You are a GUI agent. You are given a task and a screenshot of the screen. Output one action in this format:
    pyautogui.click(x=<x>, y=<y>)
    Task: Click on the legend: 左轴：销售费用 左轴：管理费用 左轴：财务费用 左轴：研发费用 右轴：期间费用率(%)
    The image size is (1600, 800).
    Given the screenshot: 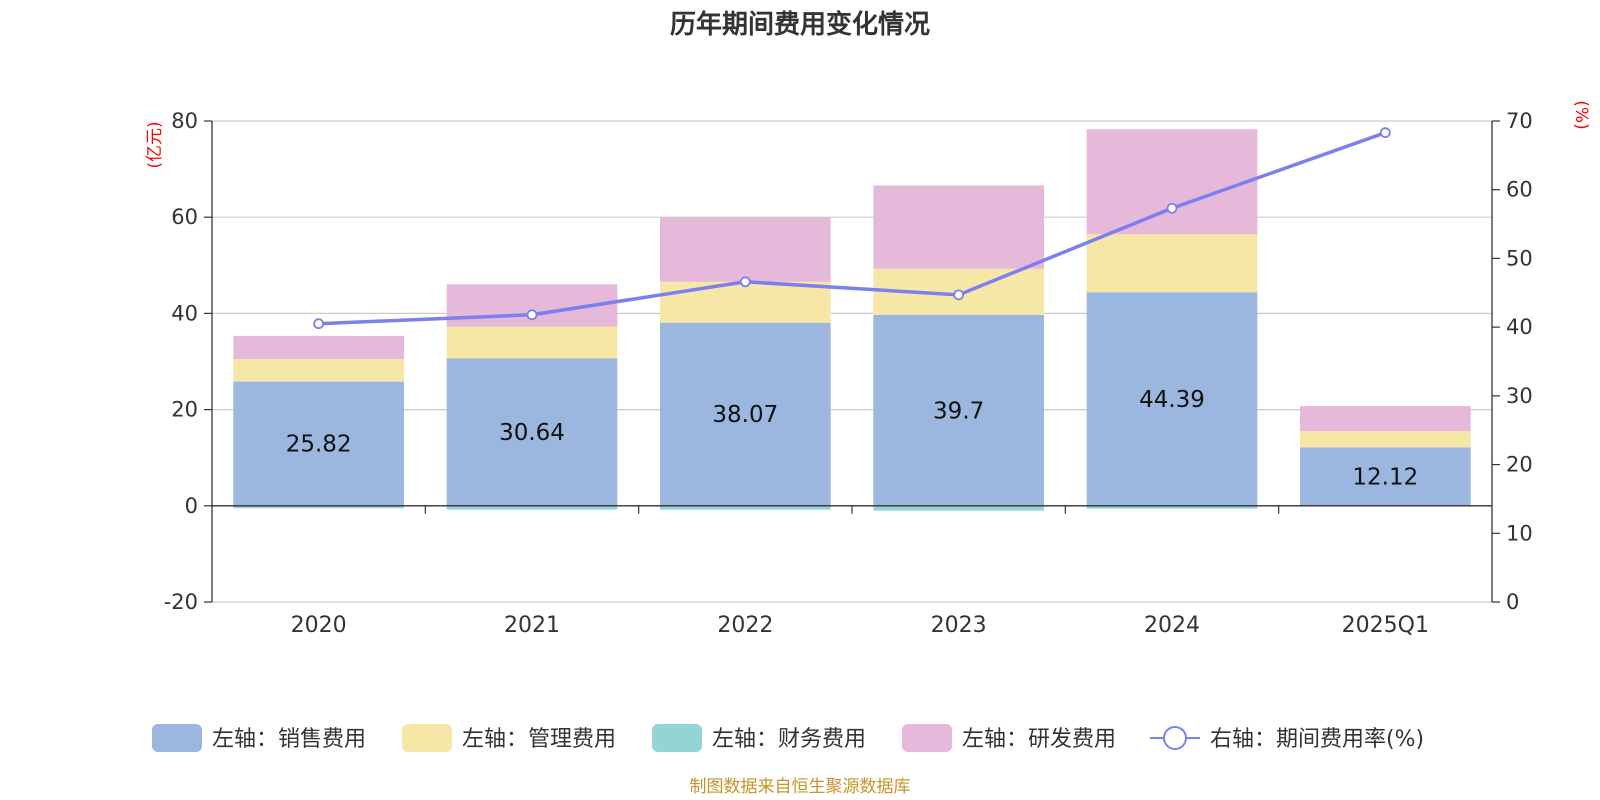 What is the action you would take?
    pyautogui.click(x=788, y=738)
    